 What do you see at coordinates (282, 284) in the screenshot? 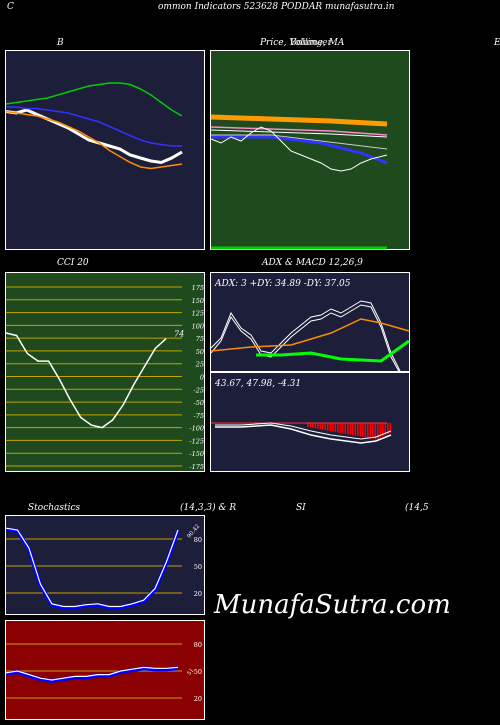
I see `adx-label: ADX: 3 +DY: 34.89 -DY: 37.05` at bounding box center [282, 284].